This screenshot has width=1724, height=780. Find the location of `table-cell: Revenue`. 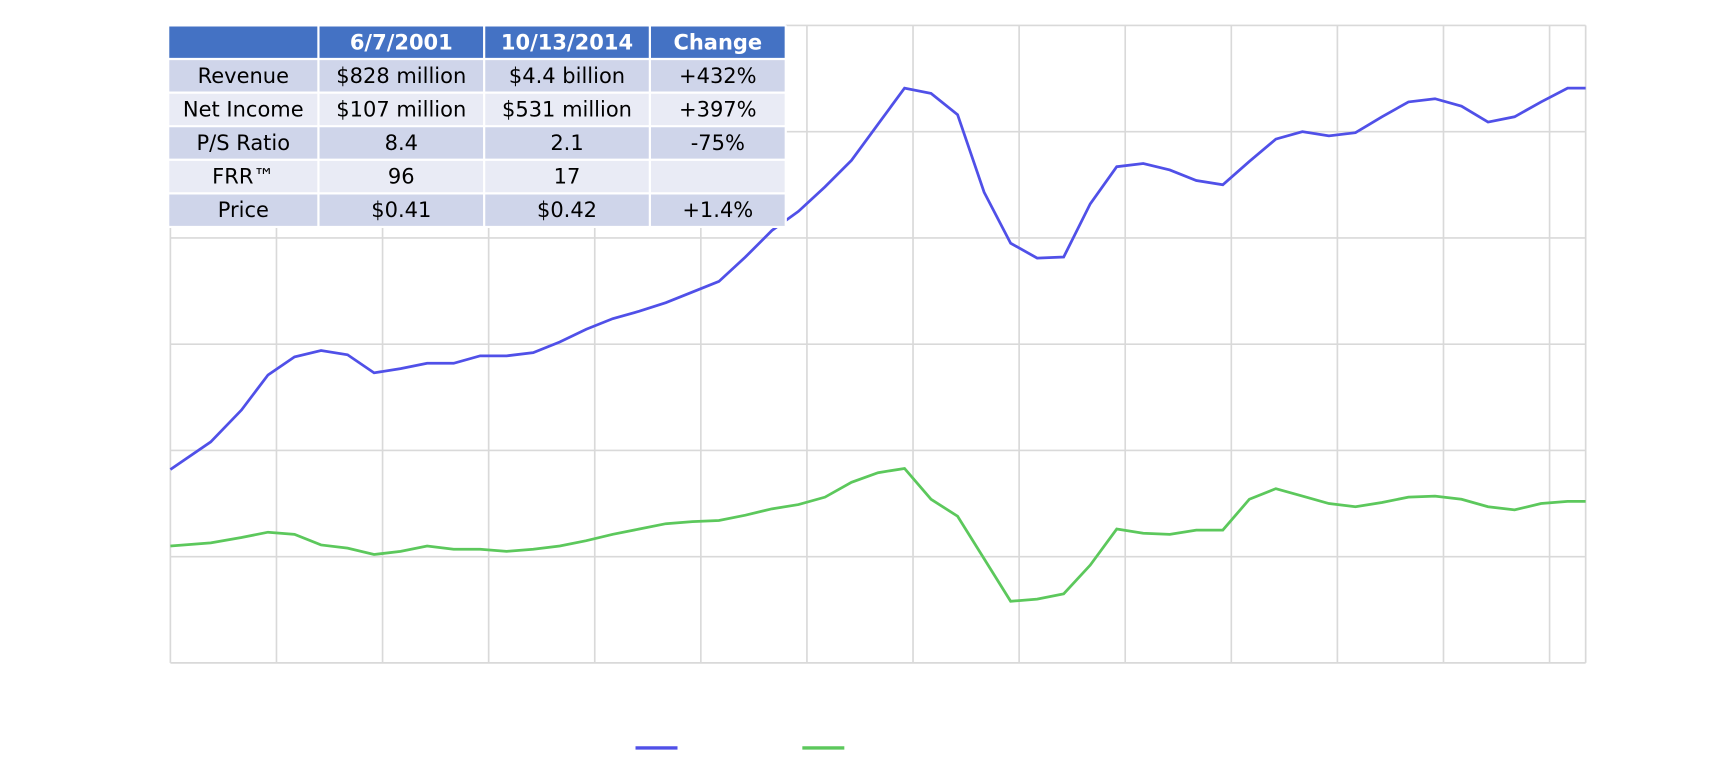

table-cell: Revenue is located at coordinates (243, 76).